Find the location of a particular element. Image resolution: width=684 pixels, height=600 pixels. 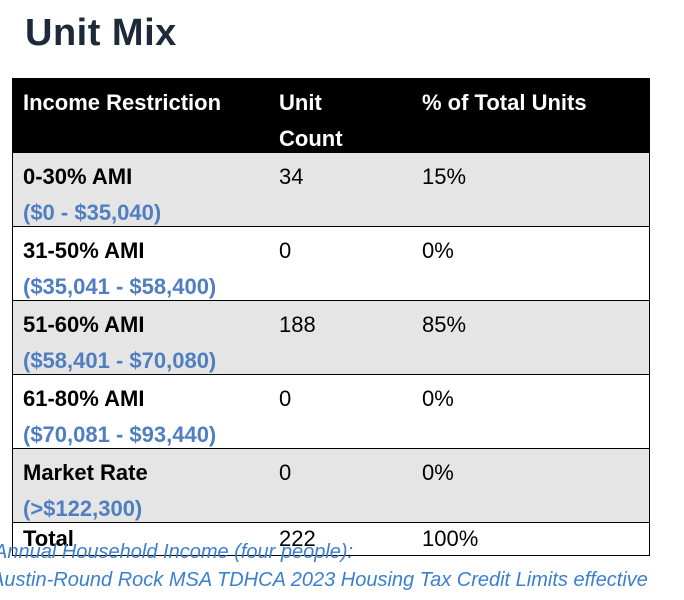

total-percent: 100% is located at coordinates (450, 538).